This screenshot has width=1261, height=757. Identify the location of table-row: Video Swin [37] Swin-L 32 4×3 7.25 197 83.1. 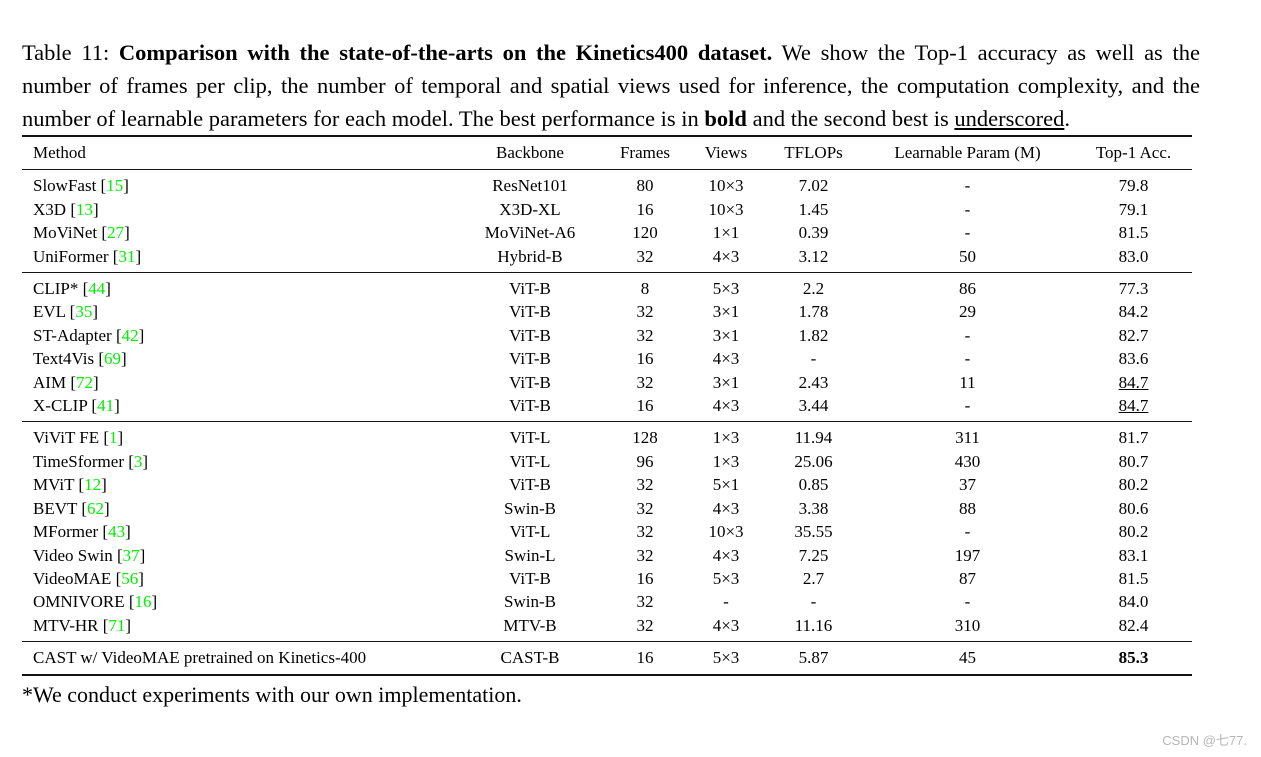
(607, 555).